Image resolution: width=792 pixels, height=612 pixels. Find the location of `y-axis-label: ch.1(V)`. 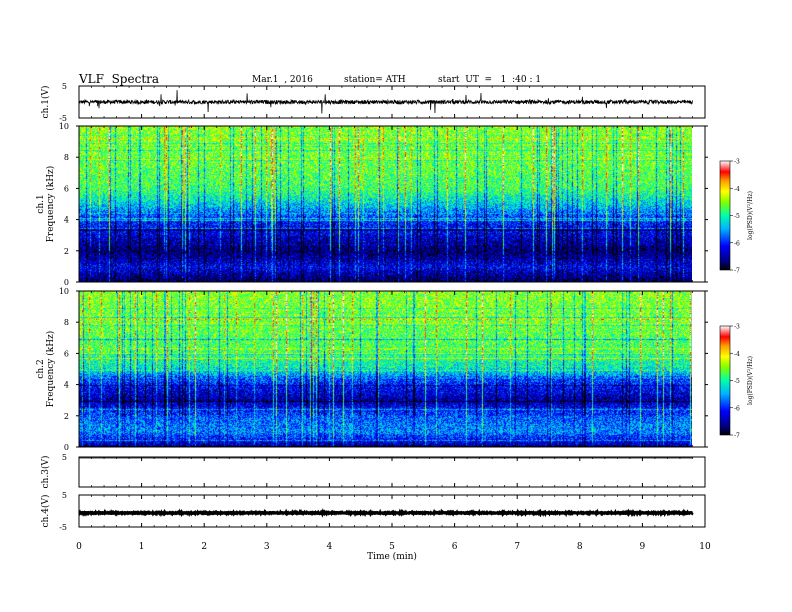

y-axis-label: ch.1(V) is located at coordinates (45, 102).